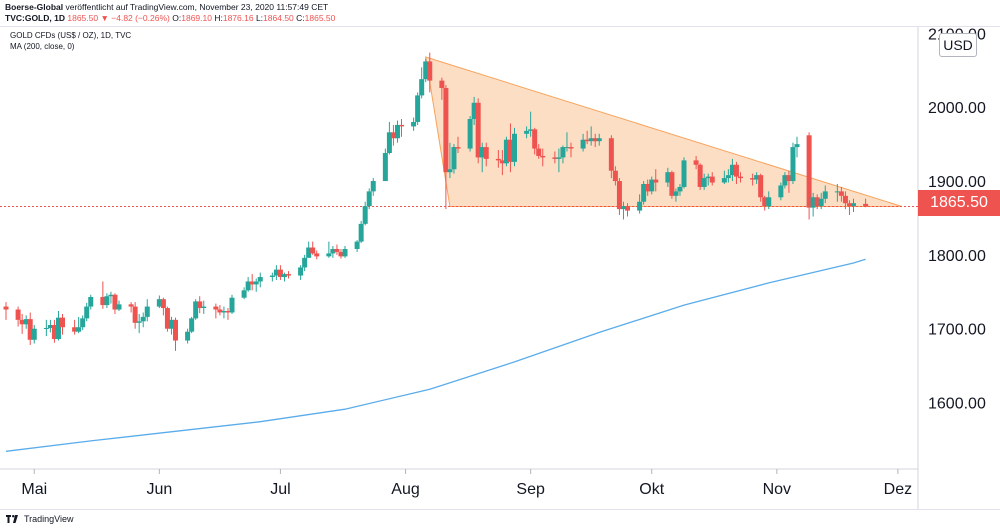 The width and height of the screenshot is (1000, 529). I want to click on series-legend: GOLD CFDs (US$ / OZ), 1D, TVC, so click(71, 35).